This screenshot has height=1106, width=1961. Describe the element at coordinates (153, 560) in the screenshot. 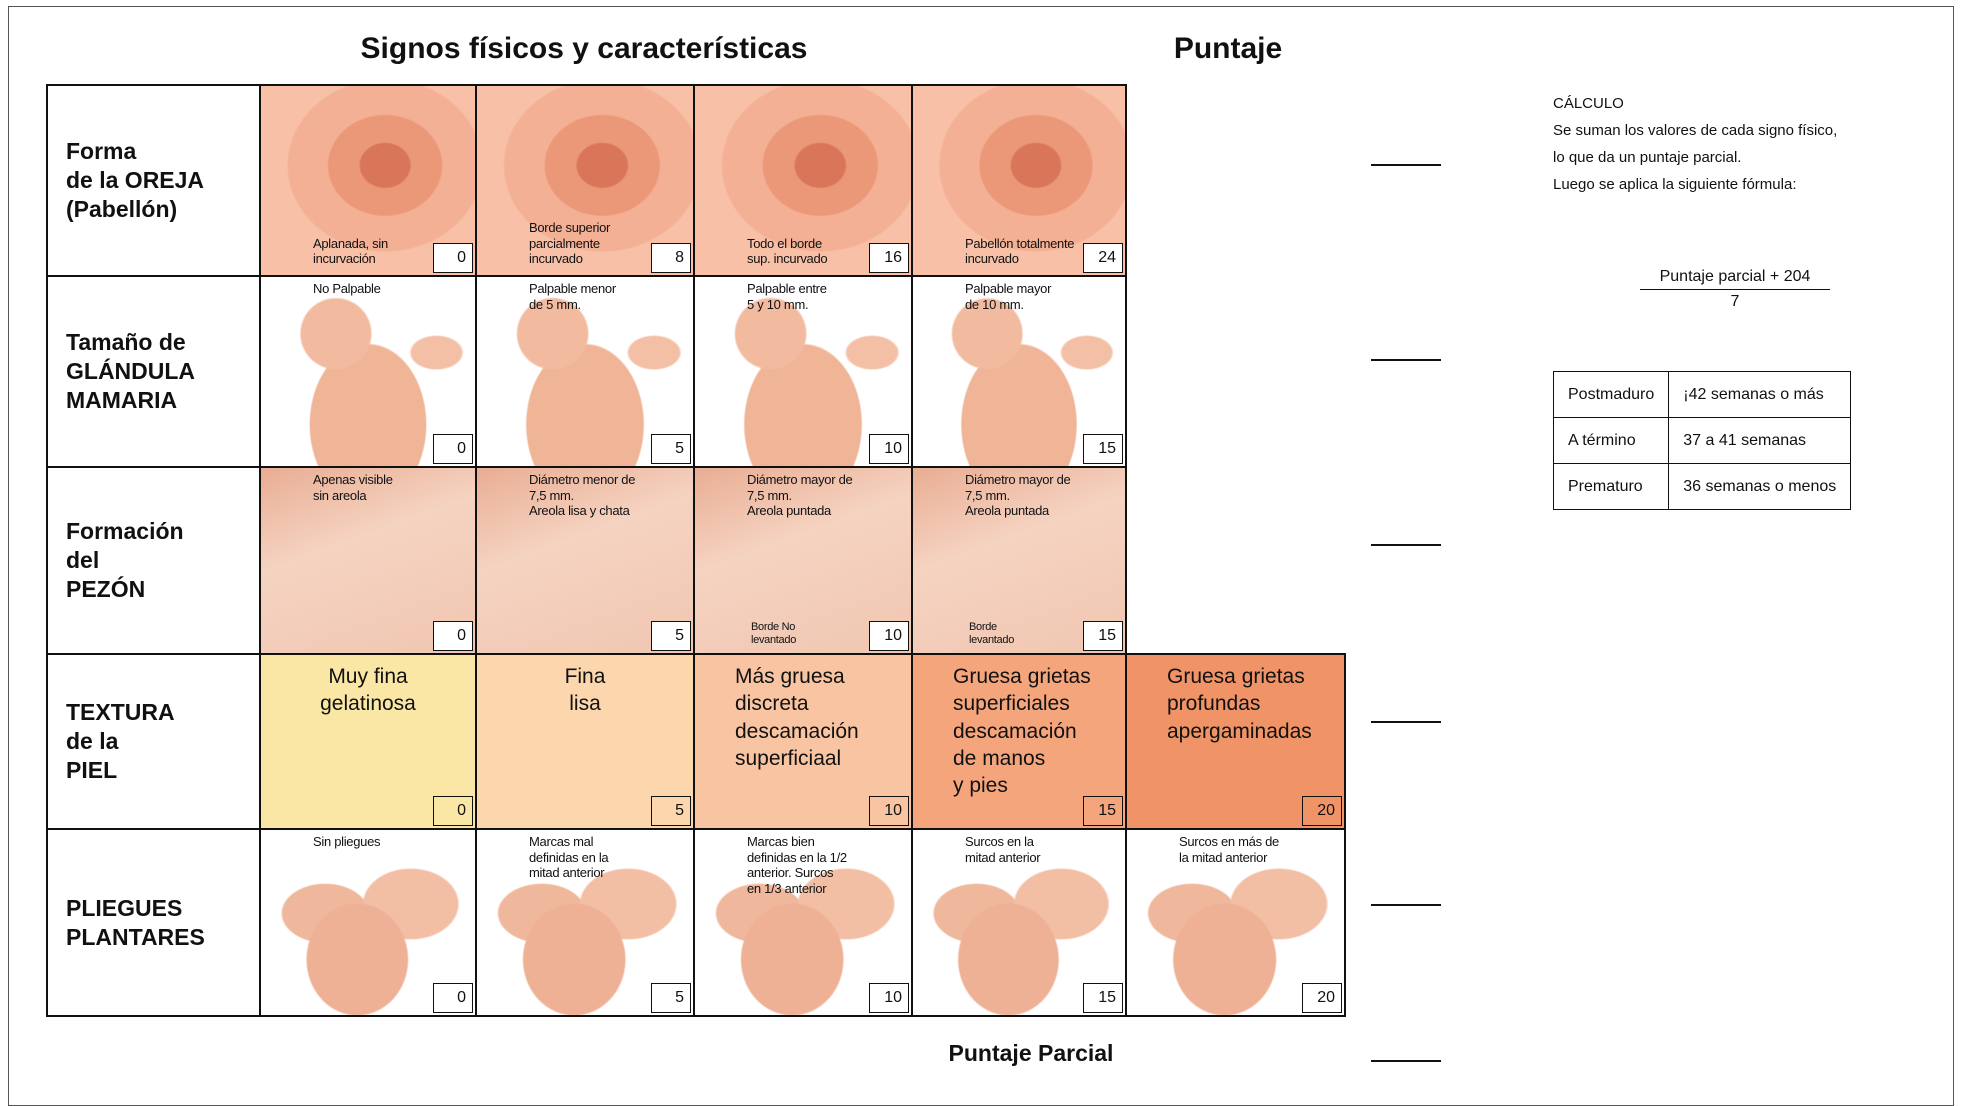

I see `row-label: Formación del PEZÓN` at that location.